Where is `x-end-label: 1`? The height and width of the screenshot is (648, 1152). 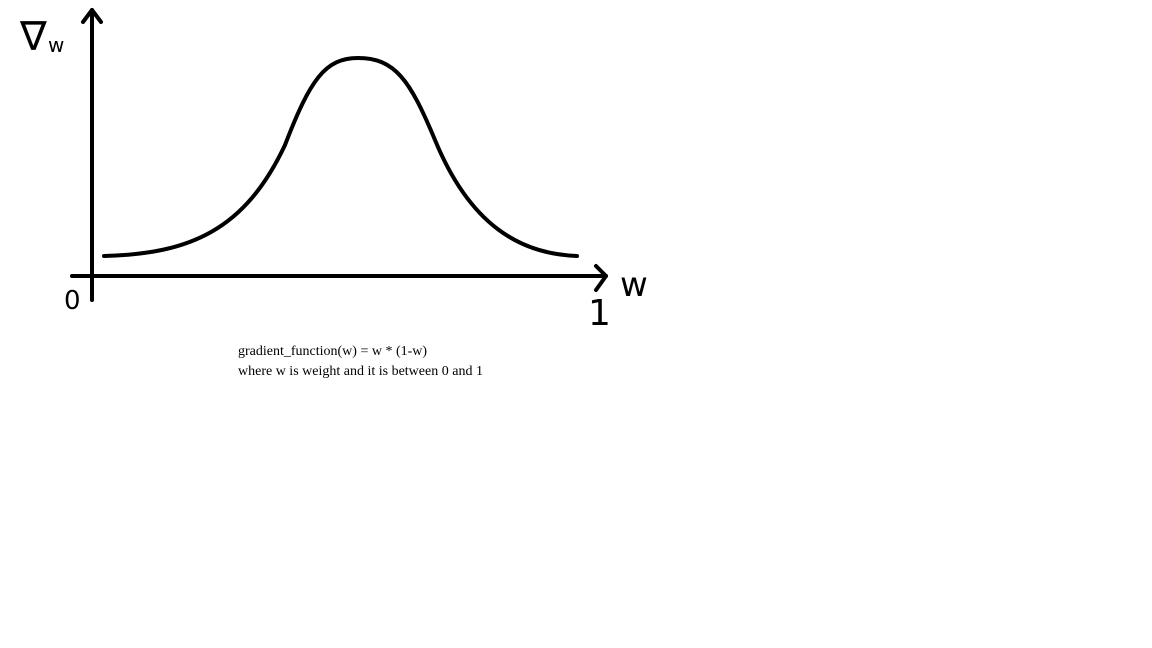 x-end-label: 1 is located at coordinates (599, 313).